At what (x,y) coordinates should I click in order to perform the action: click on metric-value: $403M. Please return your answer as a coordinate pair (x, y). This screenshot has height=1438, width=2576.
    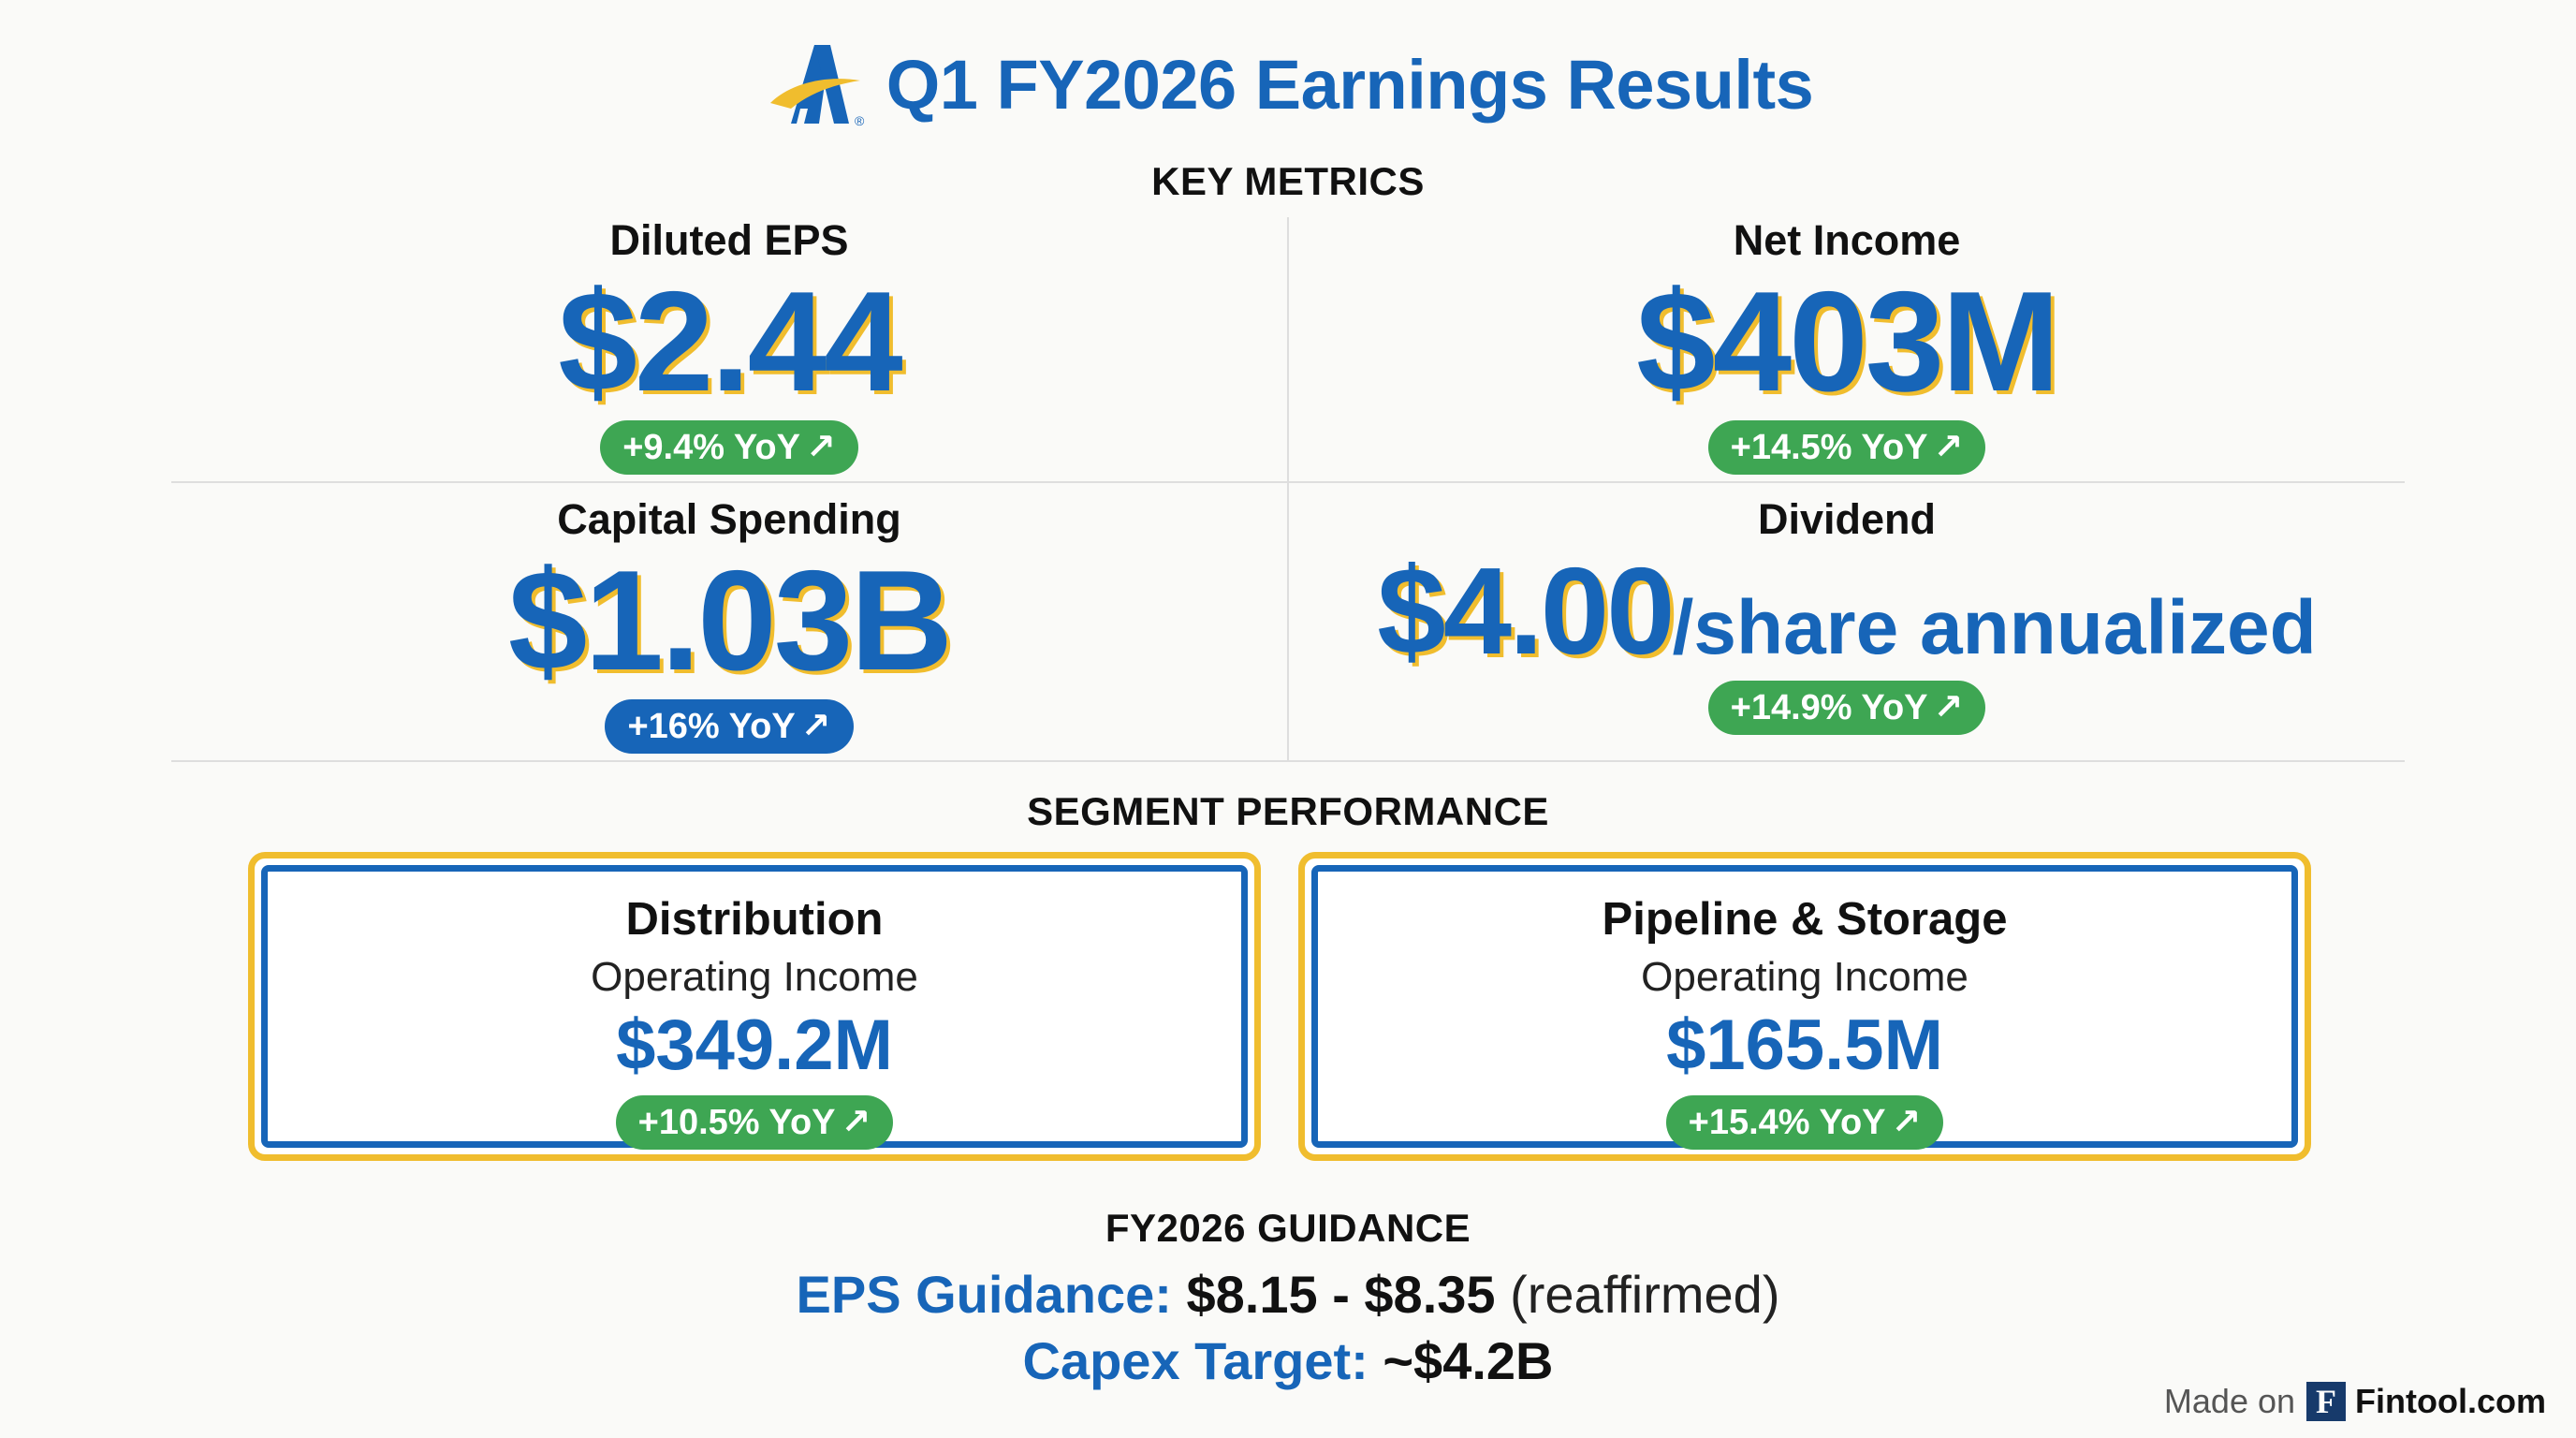
    Looking at the image, I should click on (1848, 341).